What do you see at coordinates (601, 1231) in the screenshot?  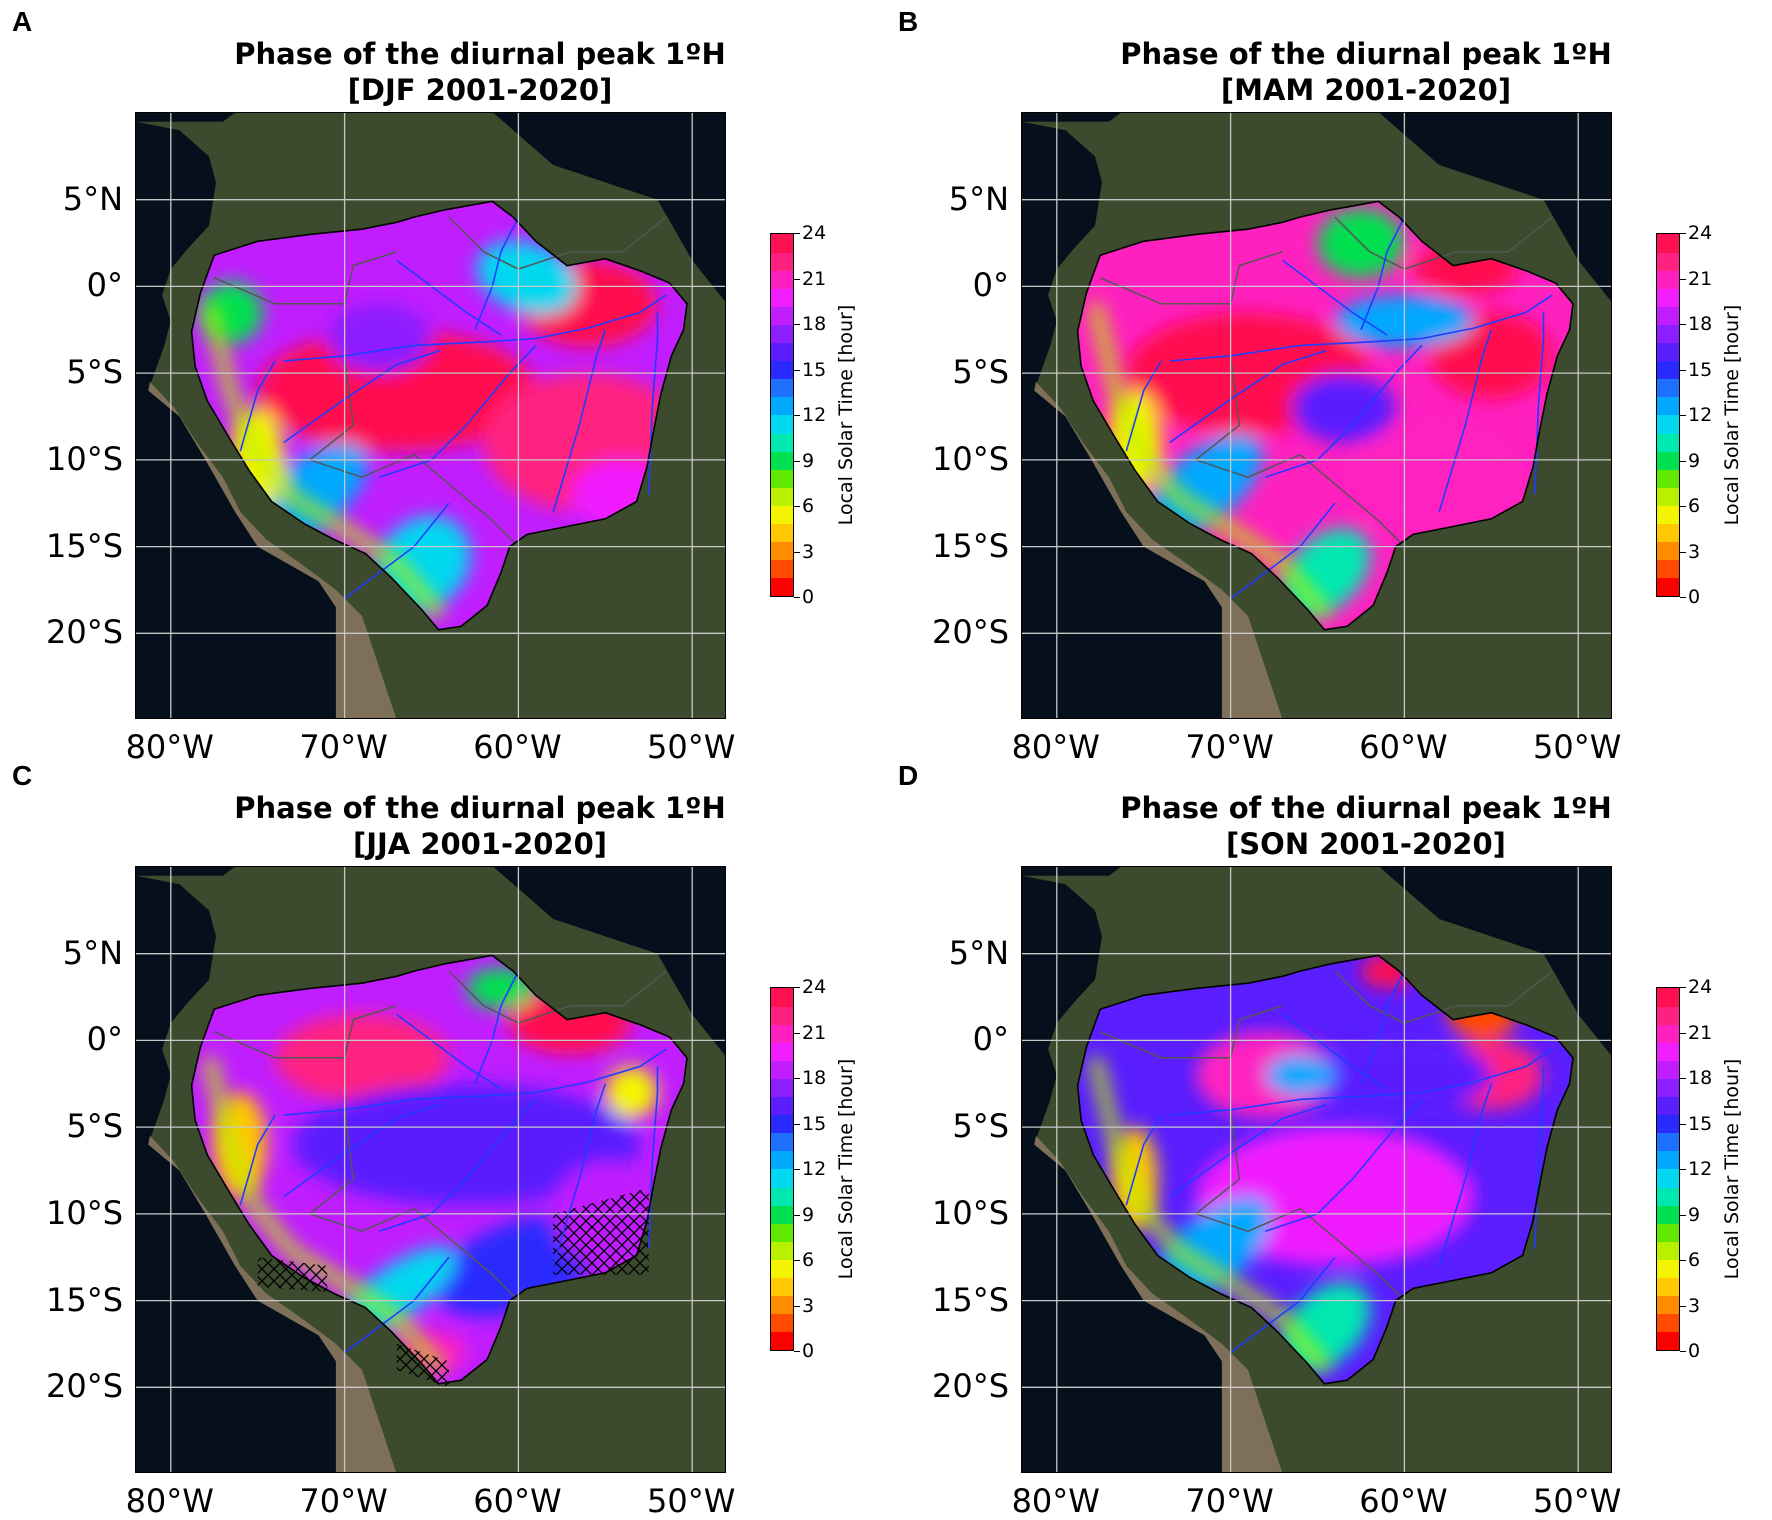 I see `hatched-region` at bounding box center [601, 1231].